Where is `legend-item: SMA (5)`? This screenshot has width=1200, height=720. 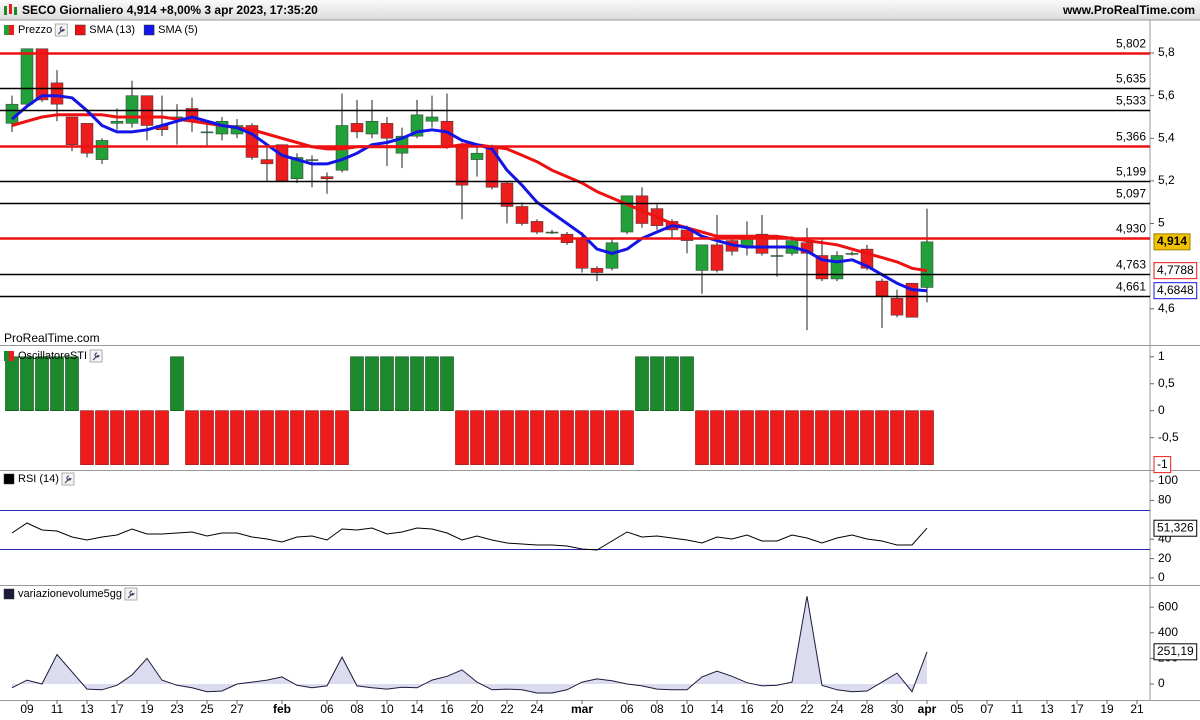
legend-item: SMA (5) is located at coordinates (170, 30).